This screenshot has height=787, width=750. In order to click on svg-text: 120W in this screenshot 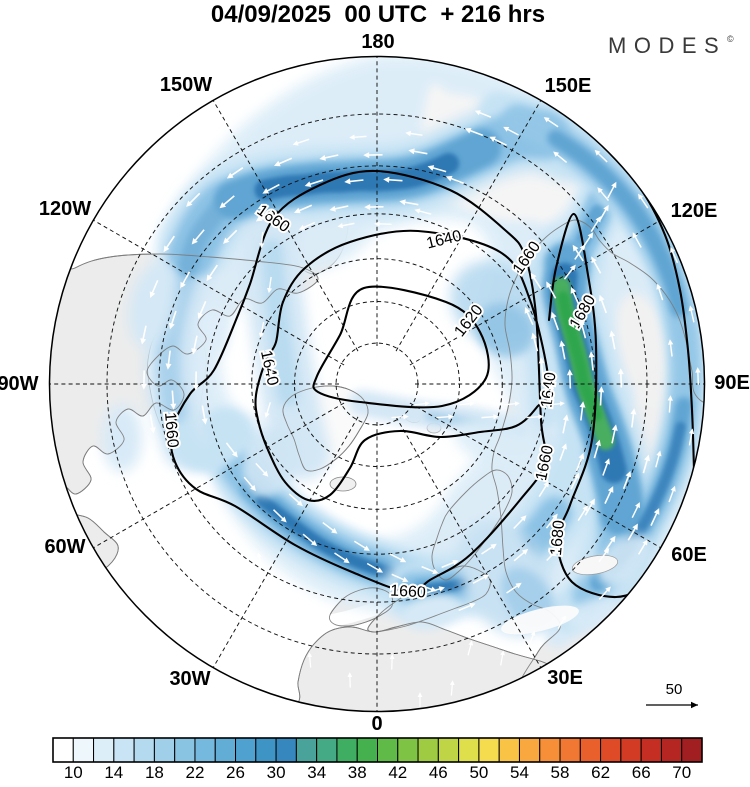, I will do `click(65, 209)`.